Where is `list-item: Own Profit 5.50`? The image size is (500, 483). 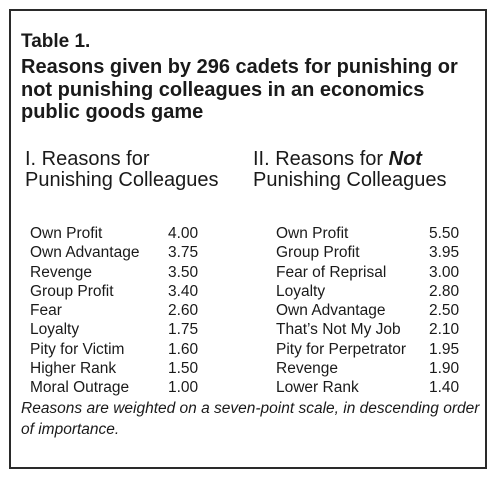 list-item: Own Profit 5.50 is located at coordinates (378, 233).